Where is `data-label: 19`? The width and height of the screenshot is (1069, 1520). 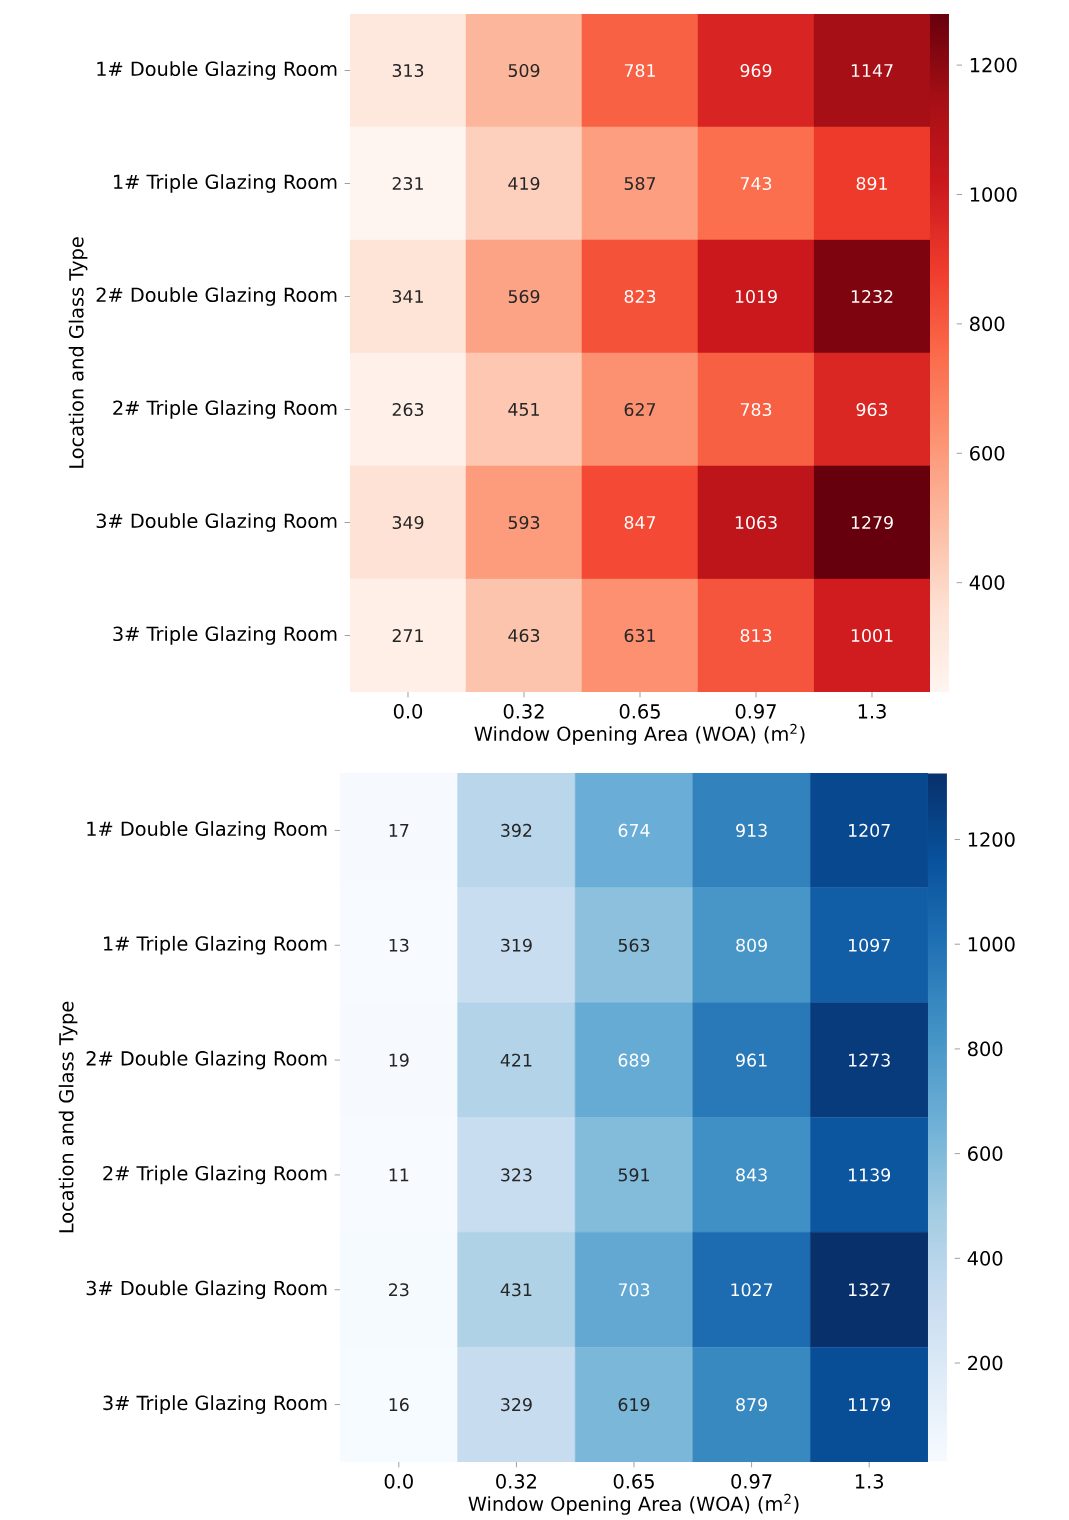
data-label: 19 is located at coordinates (399, 1060).